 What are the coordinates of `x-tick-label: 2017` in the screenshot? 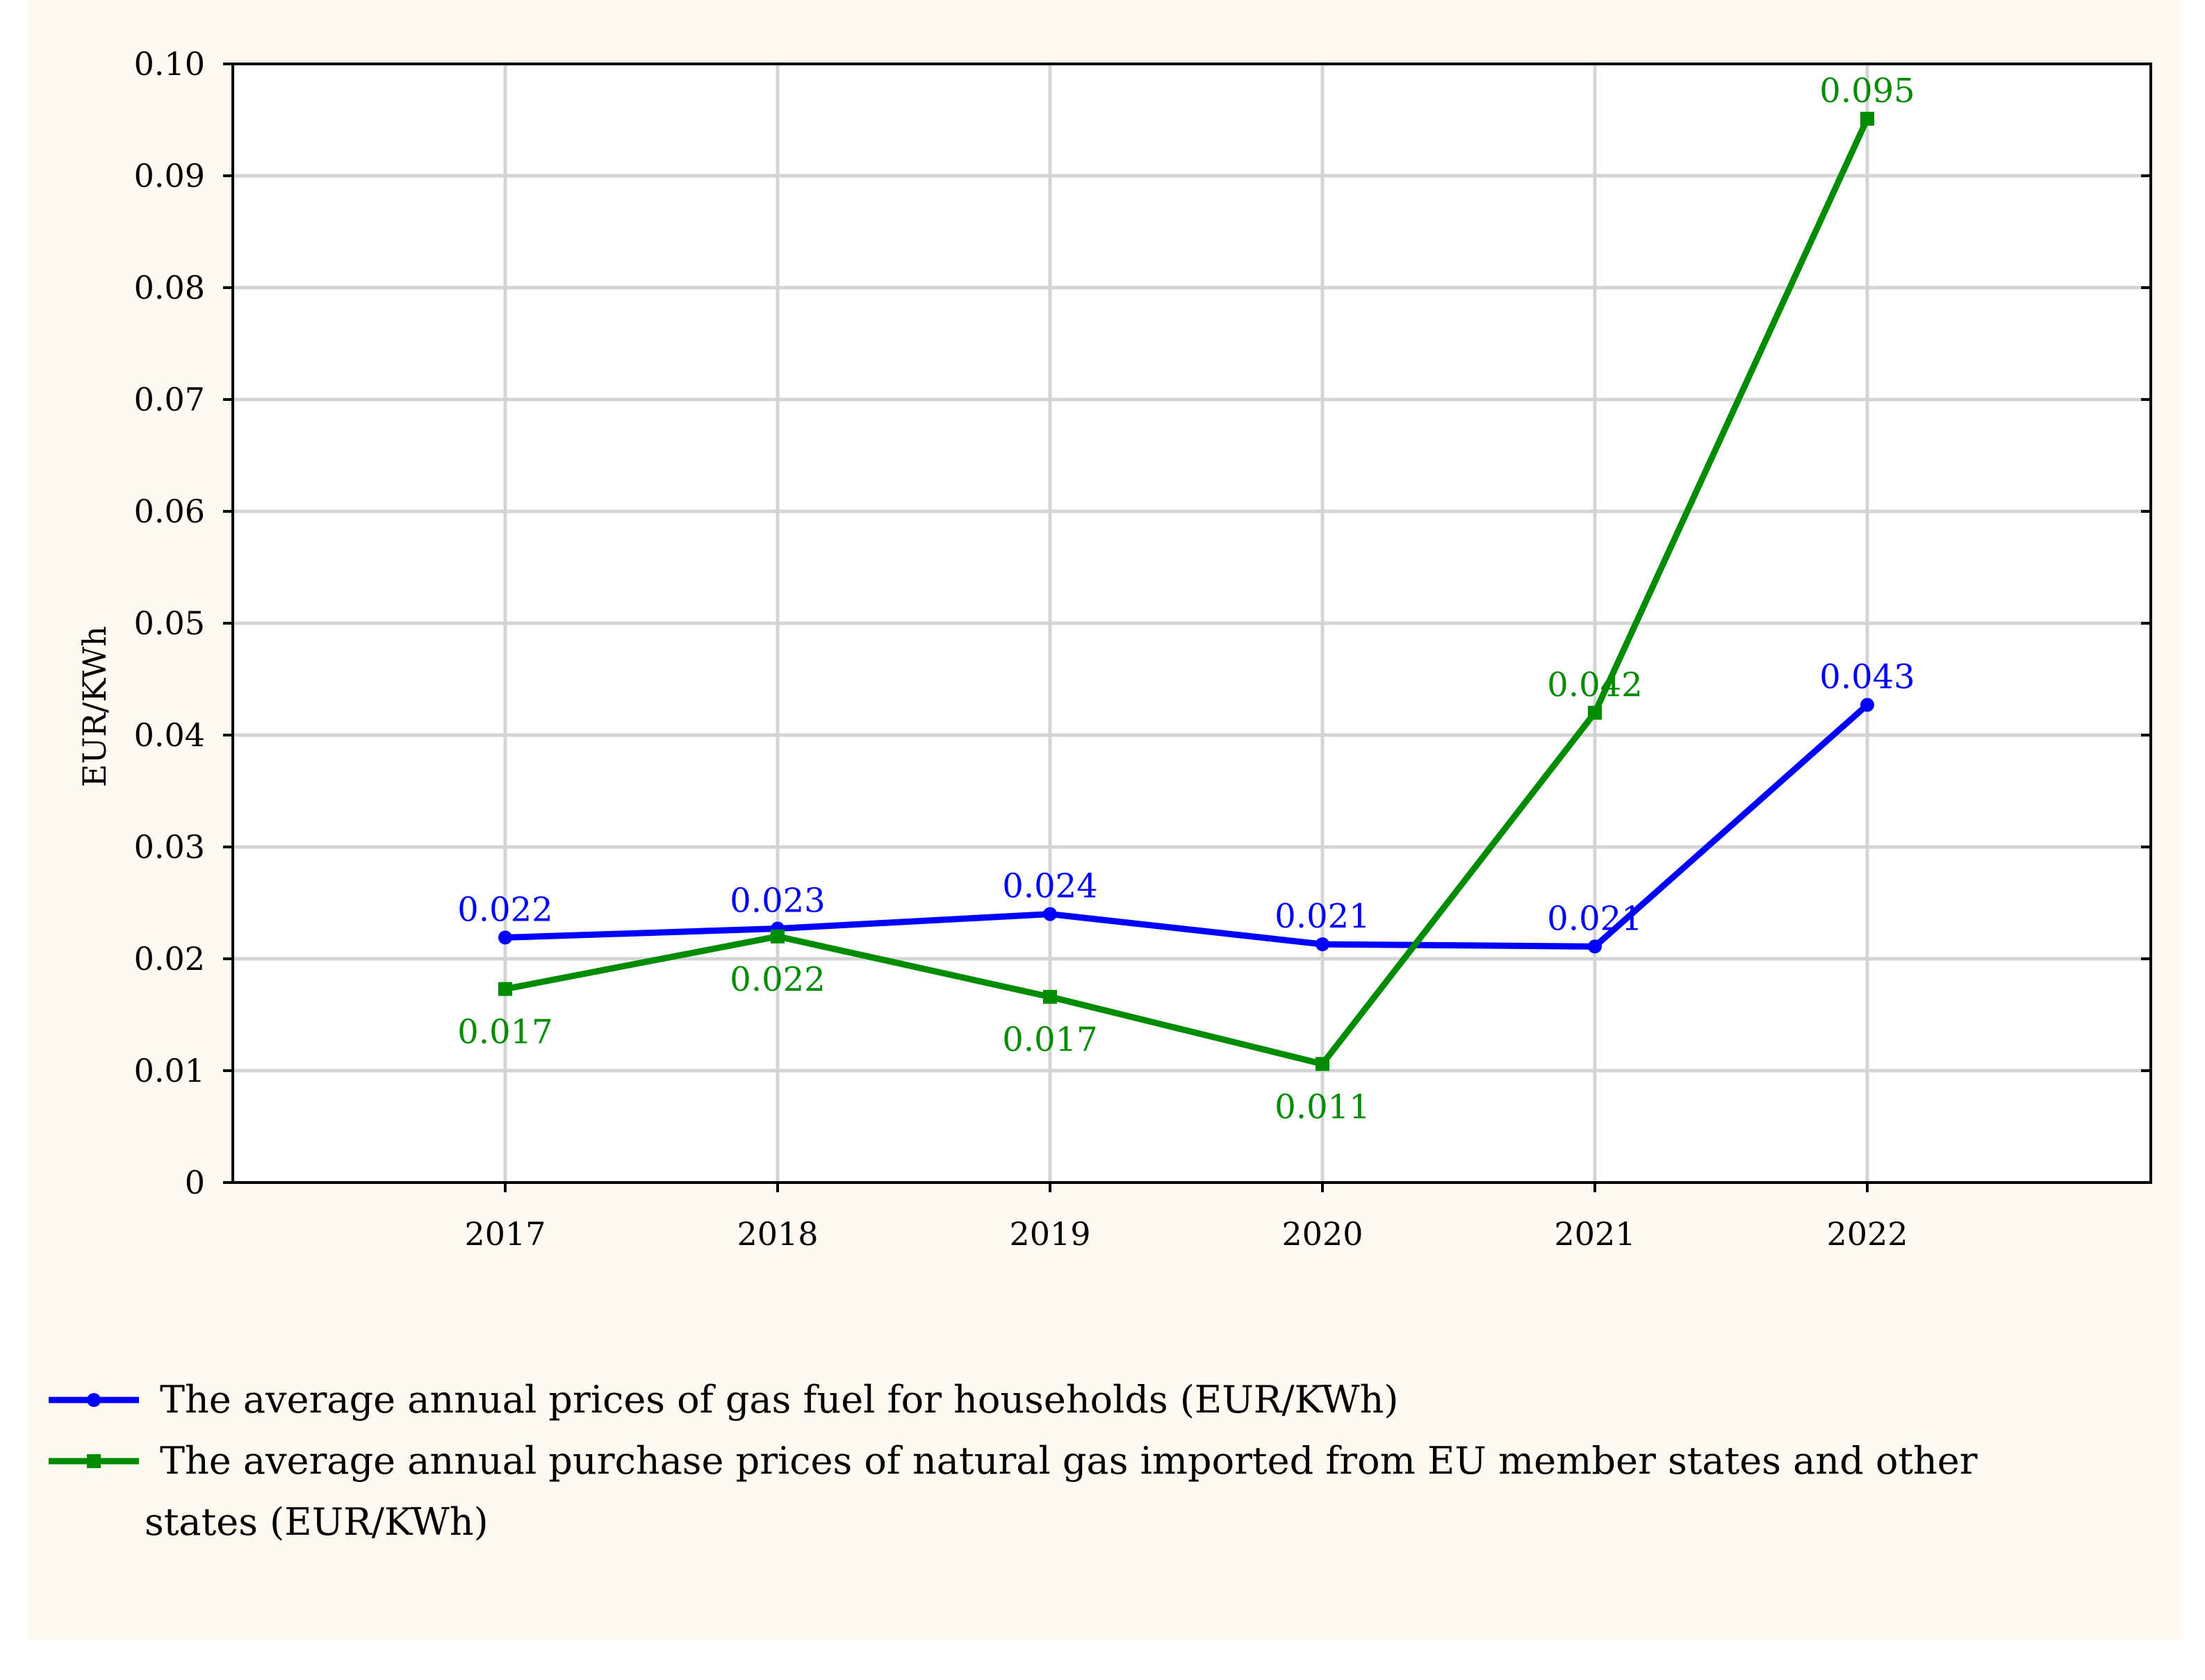 It's located at (505, 1234).